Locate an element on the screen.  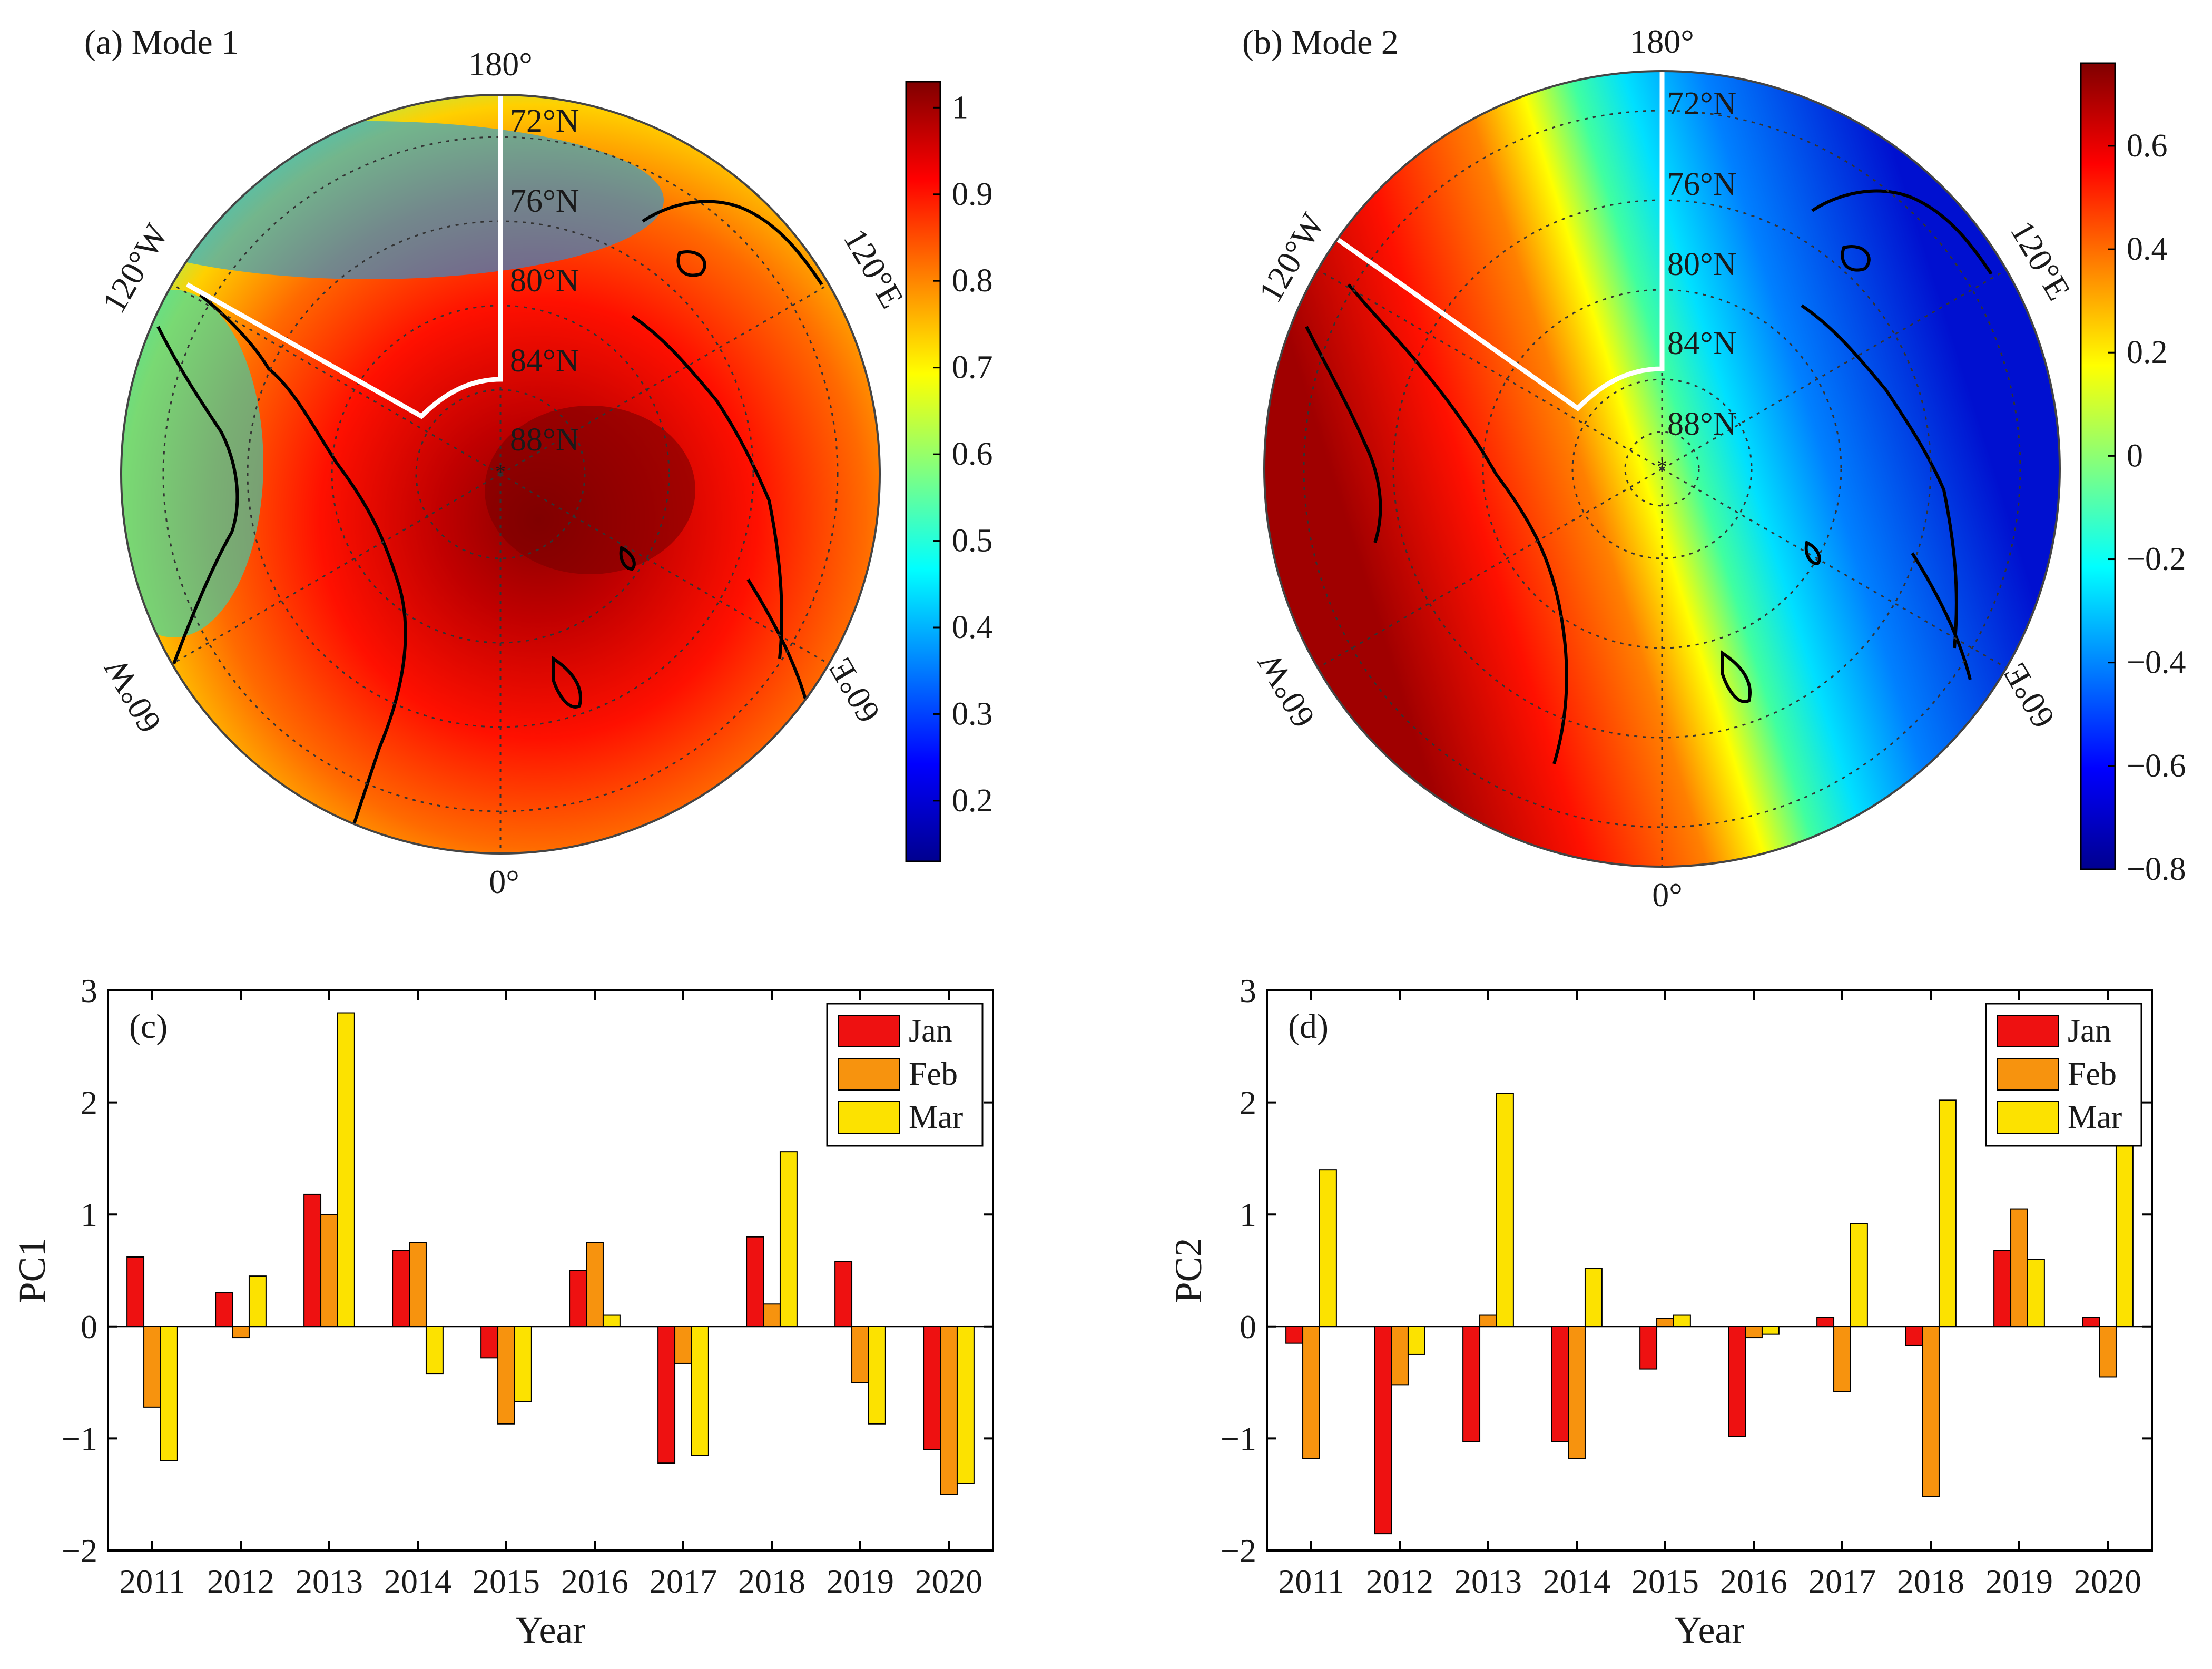
x-tick-label: 2018 is located at coordinates (771, 1581).